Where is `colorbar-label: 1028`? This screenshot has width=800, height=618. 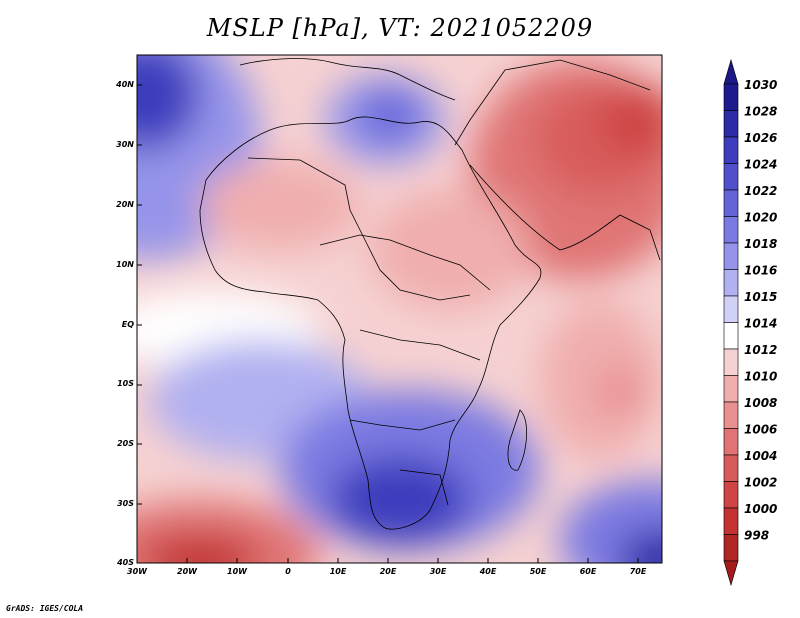 colorbar-label: 1028 is located at coordinates (760, 112).